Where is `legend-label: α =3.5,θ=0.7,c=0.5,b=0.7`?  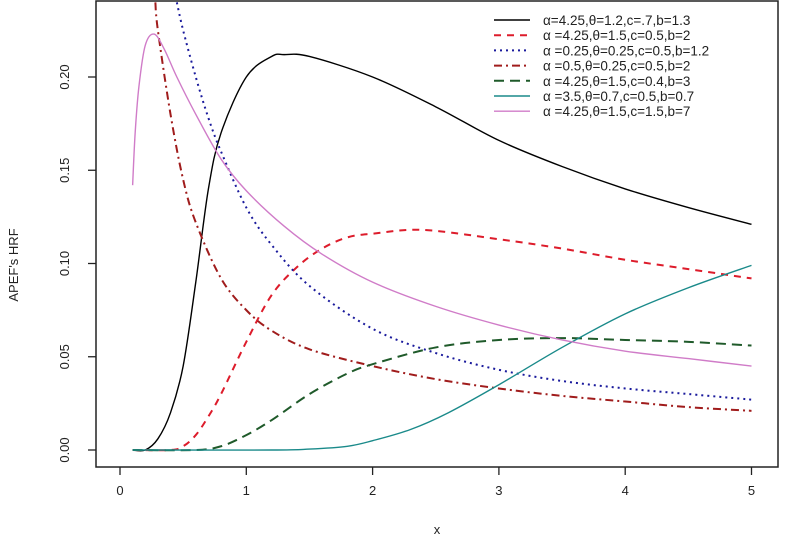
legend-label: α =3.5,θ=0.7,c=0.5,b=0.7 is located at coordinates (618, 96).